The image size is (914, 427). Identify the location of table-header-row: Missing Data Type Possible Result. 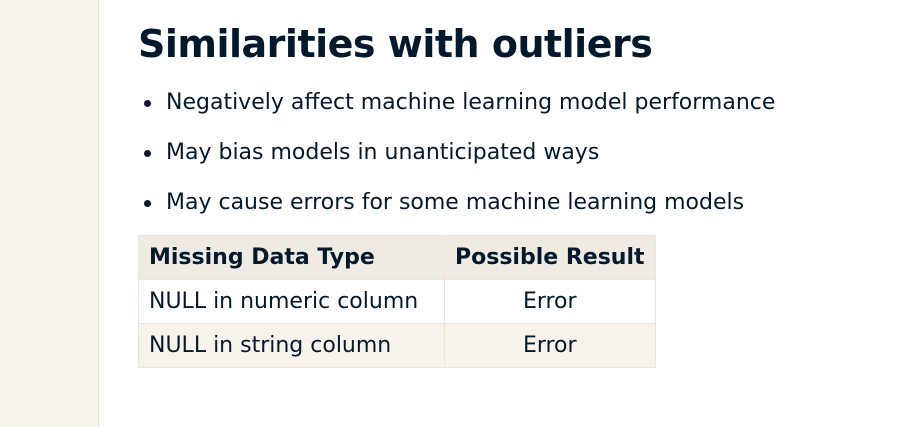
(397, 257).